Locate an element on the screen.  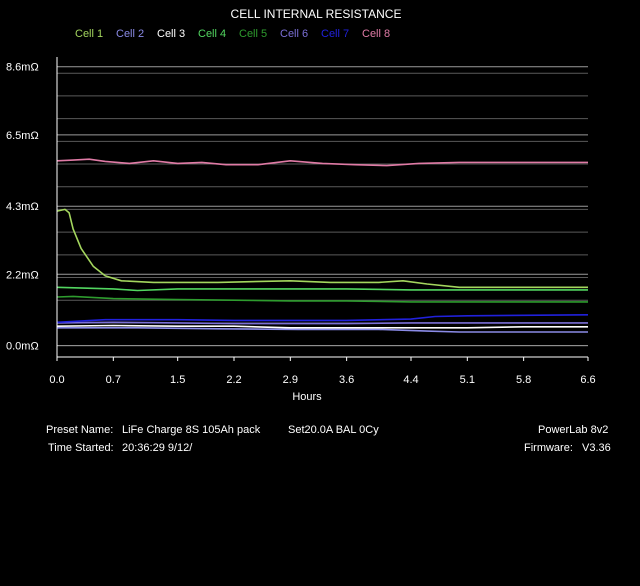
legend-entry: Cell 7 is located at coordinates (335, 34).